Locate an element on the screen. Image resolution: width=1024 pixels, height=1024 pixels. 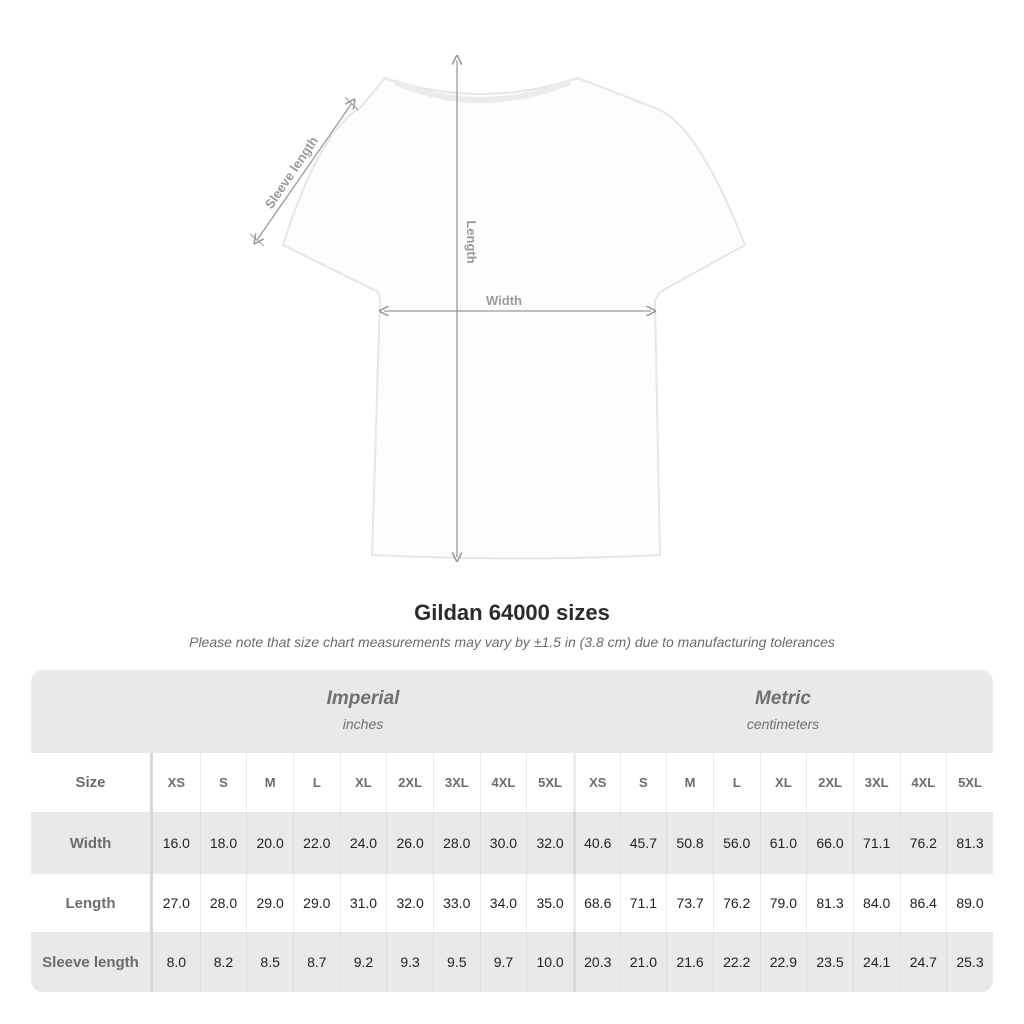
imperial-unit: inches is located at coordinates (363, 724).